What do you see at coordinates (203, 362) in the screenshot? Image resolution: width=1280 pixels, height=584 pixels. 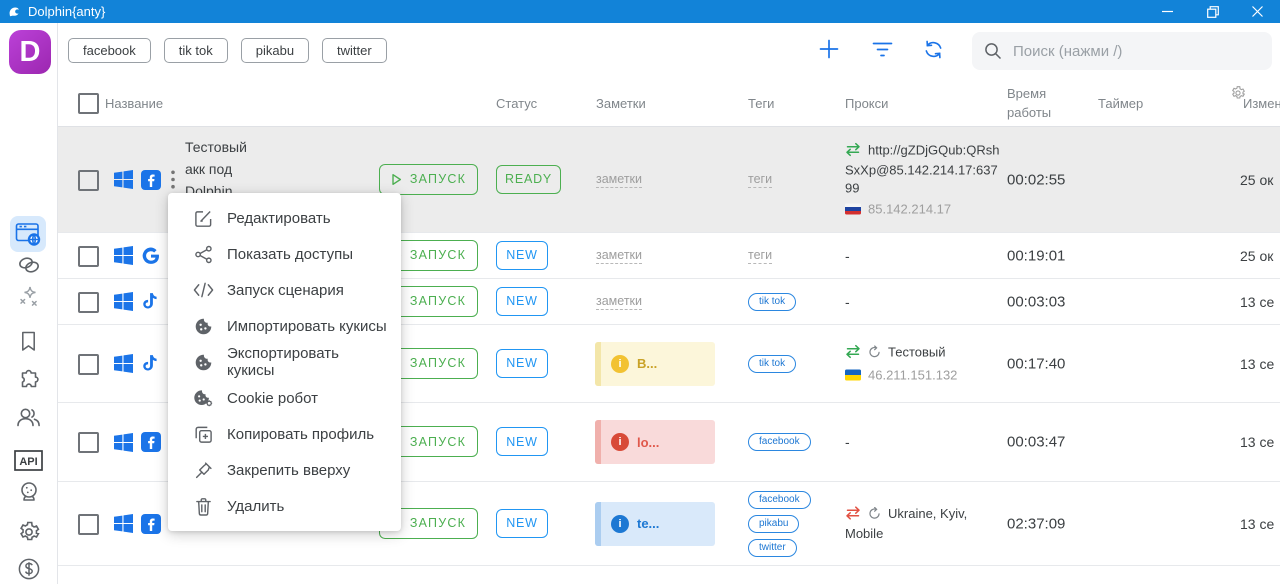 I see `cookie-icon` at bounding box center [203, 362].